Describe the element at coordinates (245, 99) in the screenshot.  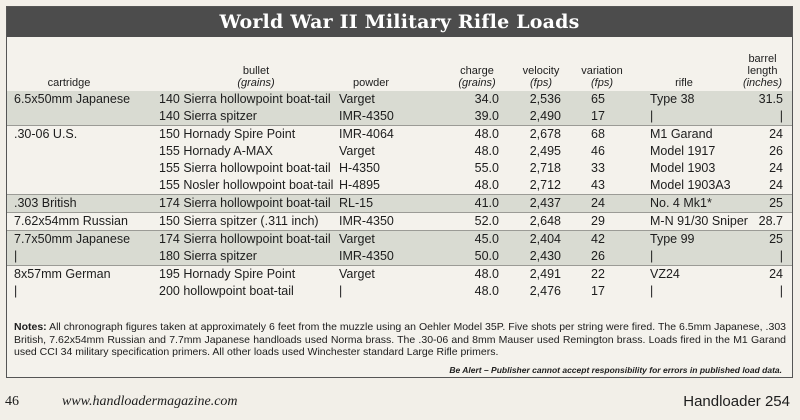
I see `cell-bullet: 140 Sierra hollowpoint boat-tail` at that location.